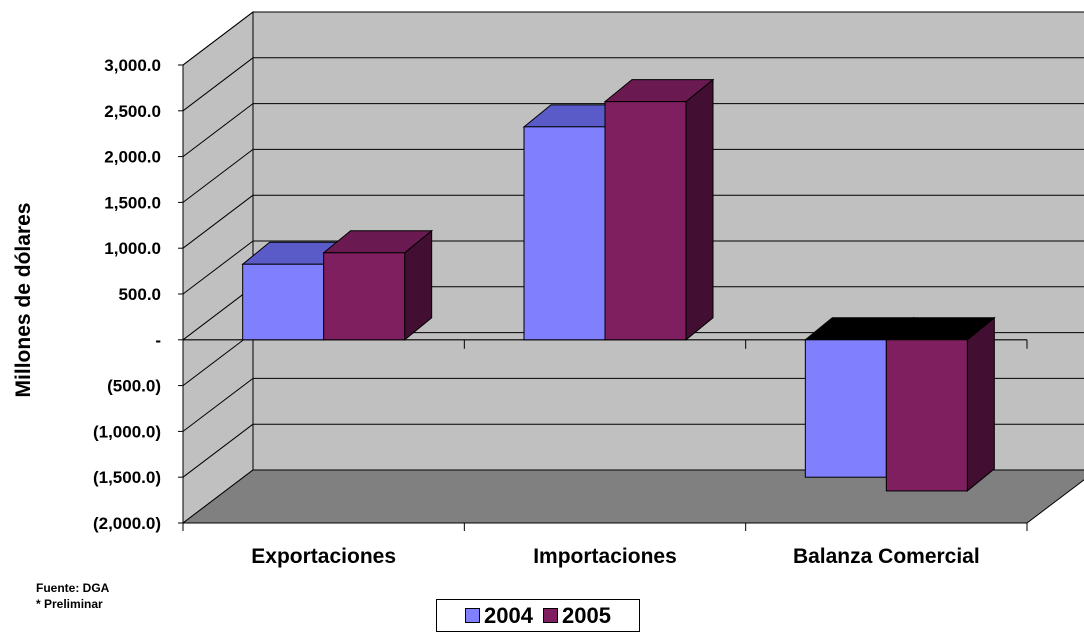 The width and height of the screenshot is (1084, 634). What do you see at coordinates (538, 615) in the screenshot?
I see `chart-legend: 2004 2005` at bounding box center [538, 615].